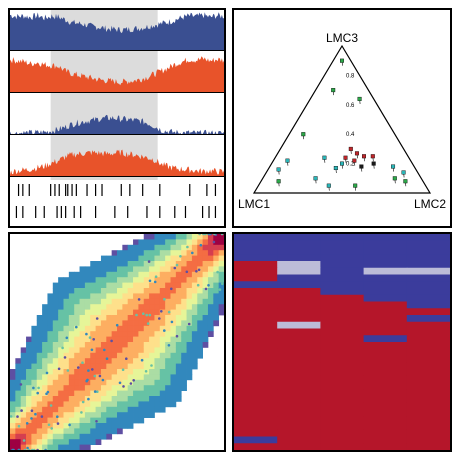 The height and width of the screenshot is (460, 460). Describe the element at coordinates (303, 134) in the screenshot. I see `ternary-point` at that location.